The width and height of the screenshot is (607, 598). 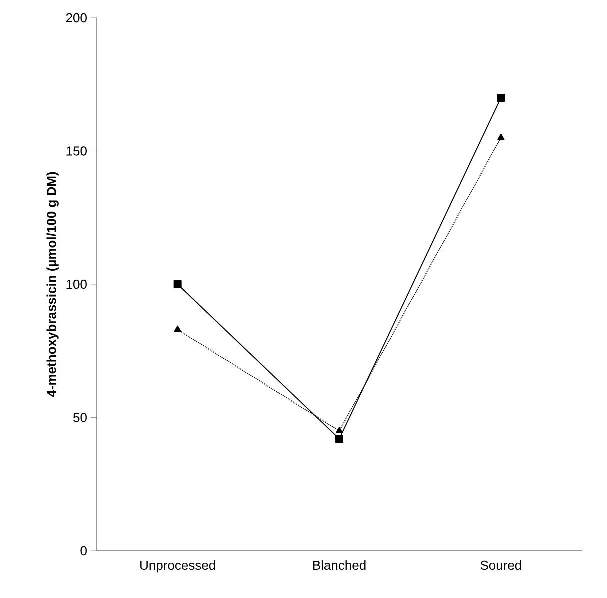 What do you see at coordinates (76, 18) in the screenshot?
I see `y-tick-label: 200` at bounding box center [76, 18].